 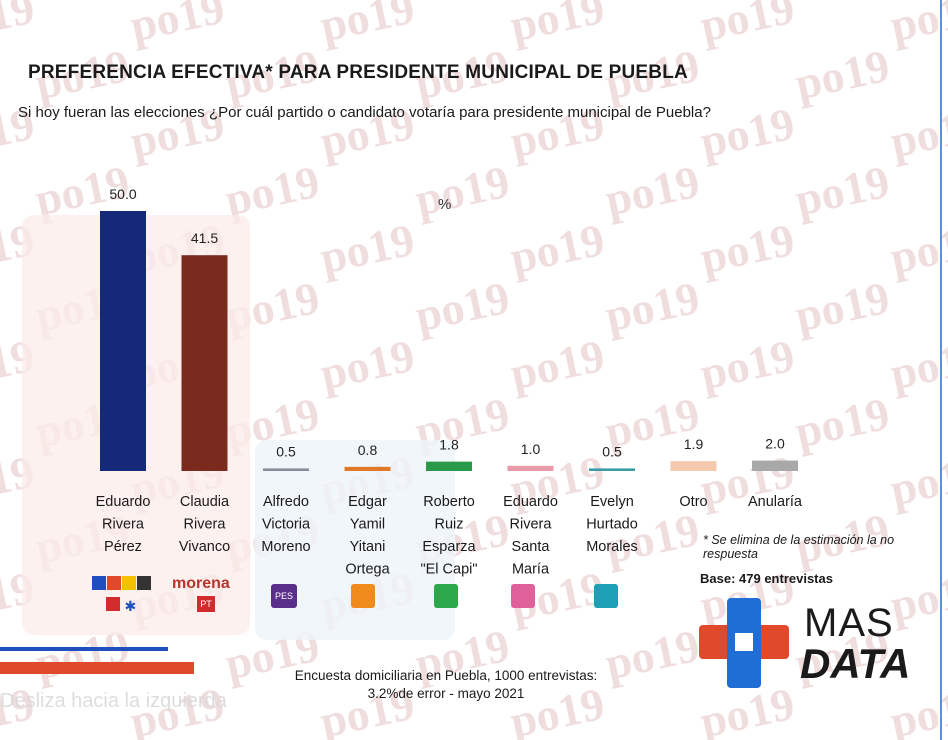 What do you see at coordinates (523, 596) in the screenshot?
I see `fuerza-por-mexico-logo` at bounding box center [523, 596].